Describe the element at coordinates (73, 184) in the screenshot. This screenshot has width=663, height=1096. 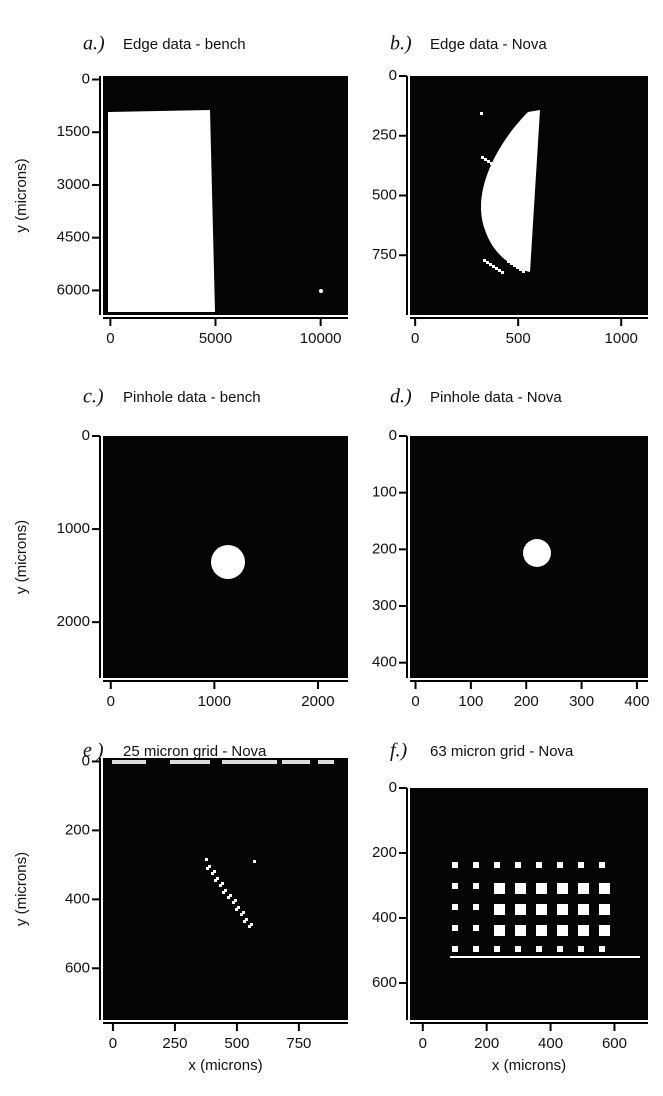
I see `y-tick-label: 3000` at that location.